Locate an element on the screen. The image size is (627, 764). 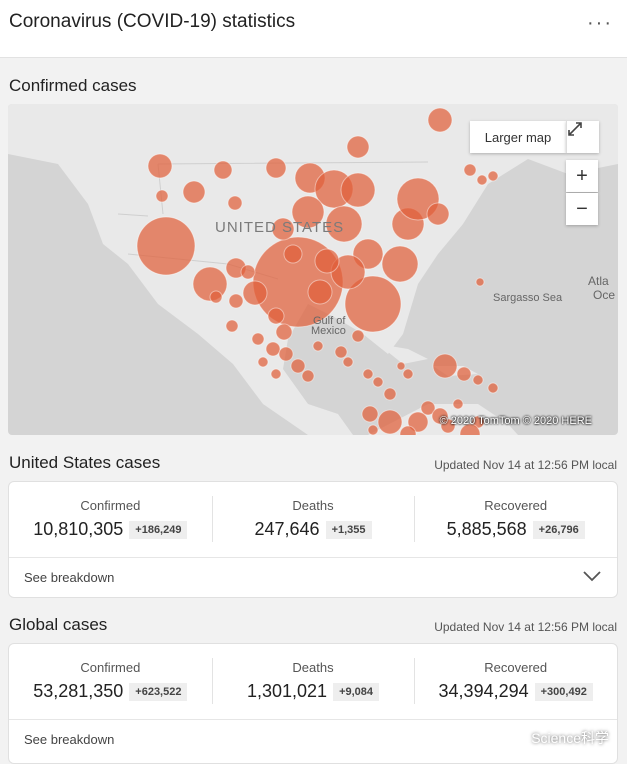
border-lines is located at coordinates (273, 220).